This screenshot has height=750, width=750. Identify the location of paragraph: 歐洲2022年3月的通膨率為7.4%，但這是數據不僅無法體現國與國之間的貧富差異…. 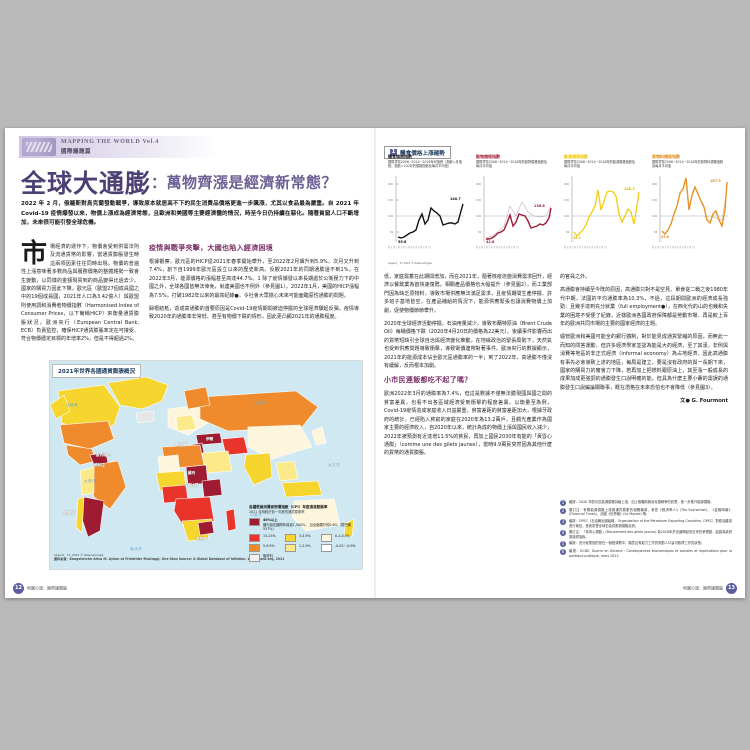
(468, 424).